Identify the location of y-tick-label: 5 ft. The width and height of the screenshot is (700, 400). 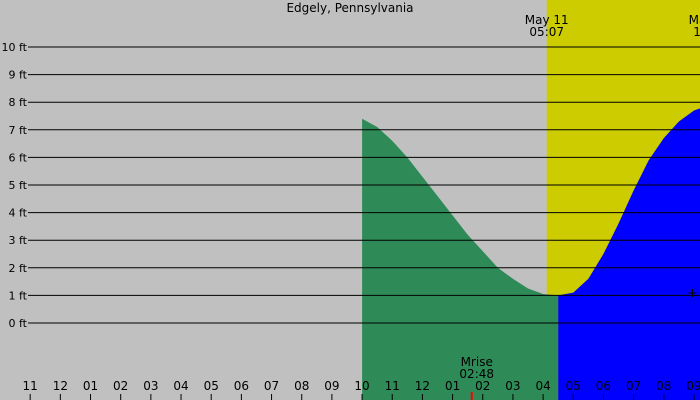
(18, 185).